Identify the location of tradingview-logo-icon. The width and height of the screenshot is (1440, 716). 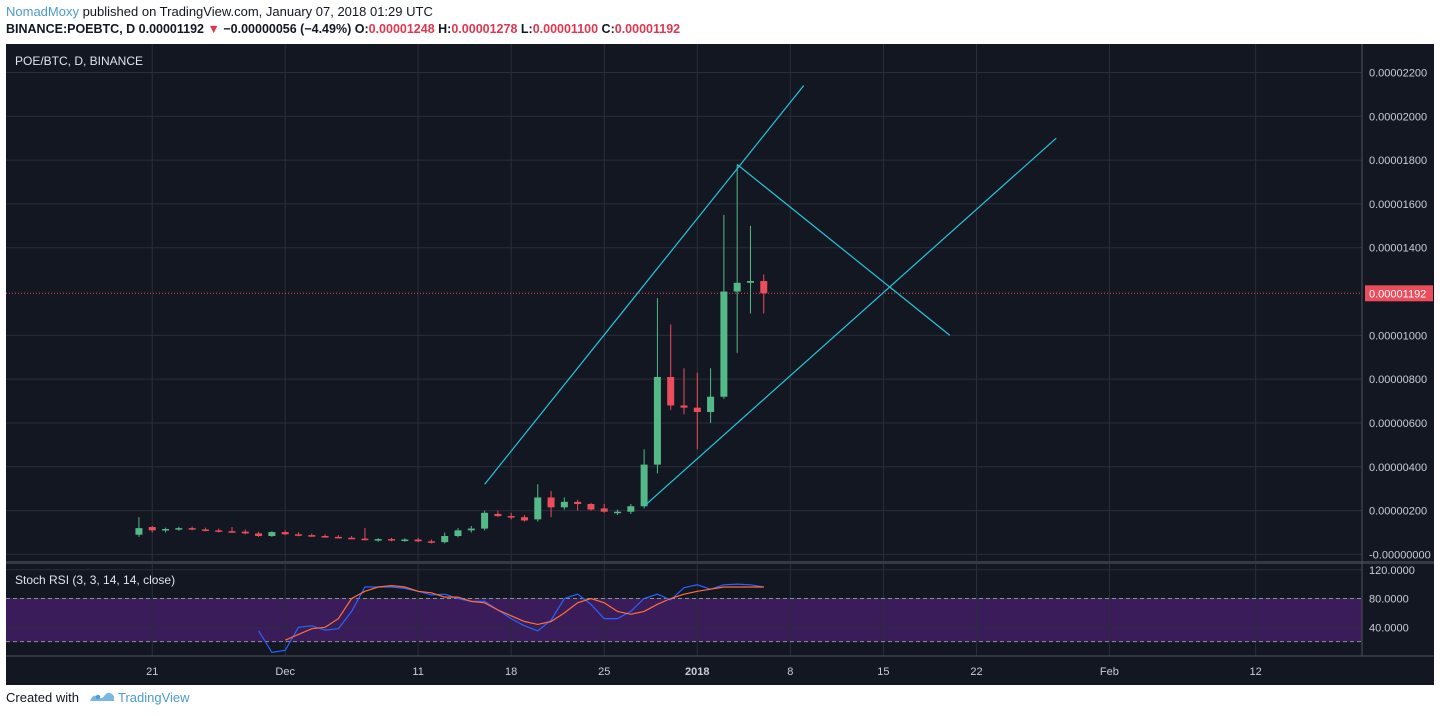
(101, 696).